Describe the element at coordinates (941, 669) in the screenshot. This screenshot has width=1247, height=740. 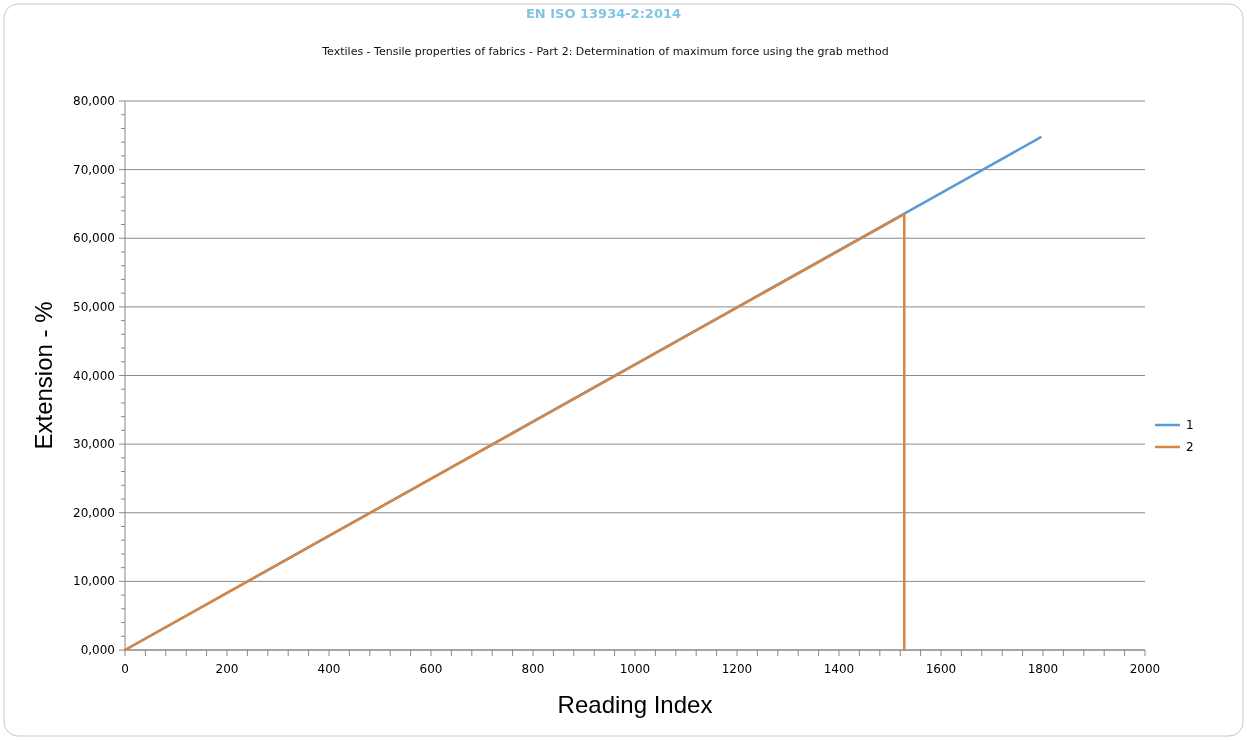
I see `x-tick-label: 1600` at that location.